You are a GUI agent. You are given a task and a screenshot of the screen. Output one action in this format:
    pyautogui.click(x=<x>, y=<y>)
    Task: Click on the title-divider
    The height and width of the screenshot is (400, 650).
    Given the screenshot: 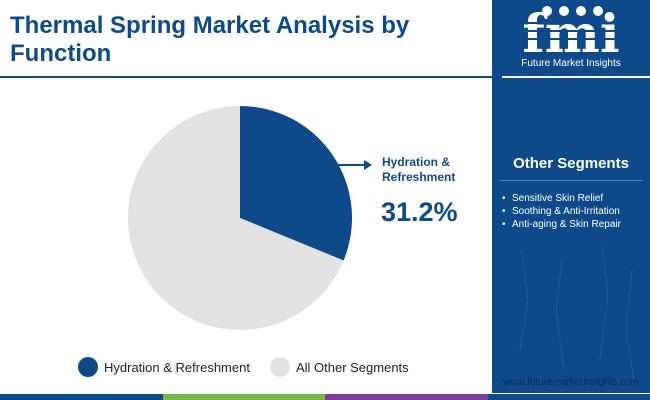 What is the action you would take?
    pyautogui.click(x=246, y=77)
    